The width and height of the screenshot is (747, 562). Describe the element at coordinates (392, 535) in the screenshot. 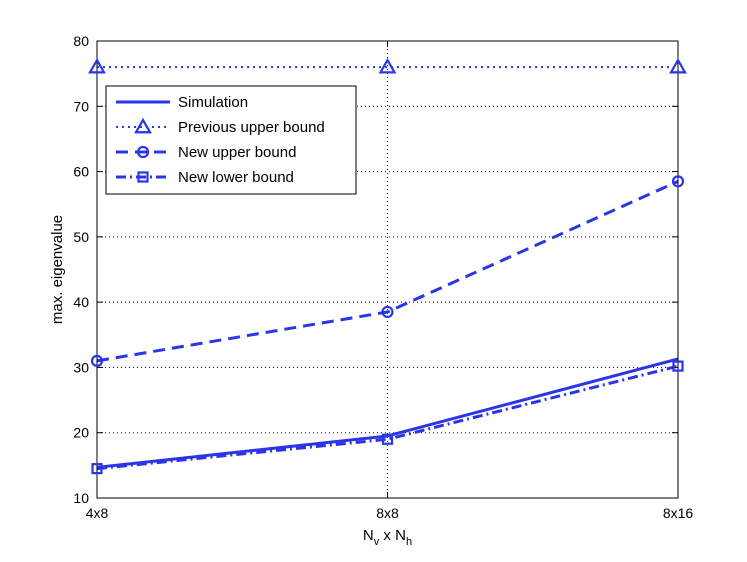

I see `x-axis-label-mid: x N` at that location.